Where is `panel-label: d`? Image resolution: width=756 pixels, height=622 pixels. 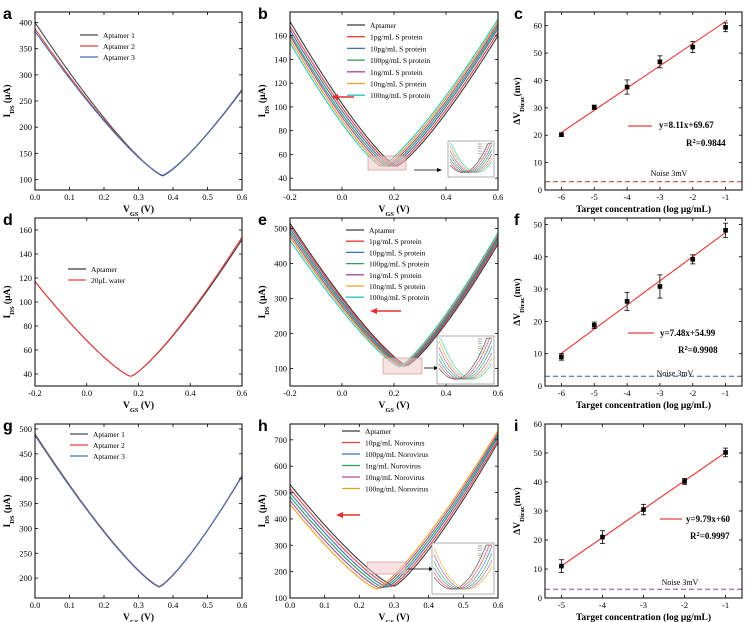
panel-label: d is located at coordinates (8, 220).